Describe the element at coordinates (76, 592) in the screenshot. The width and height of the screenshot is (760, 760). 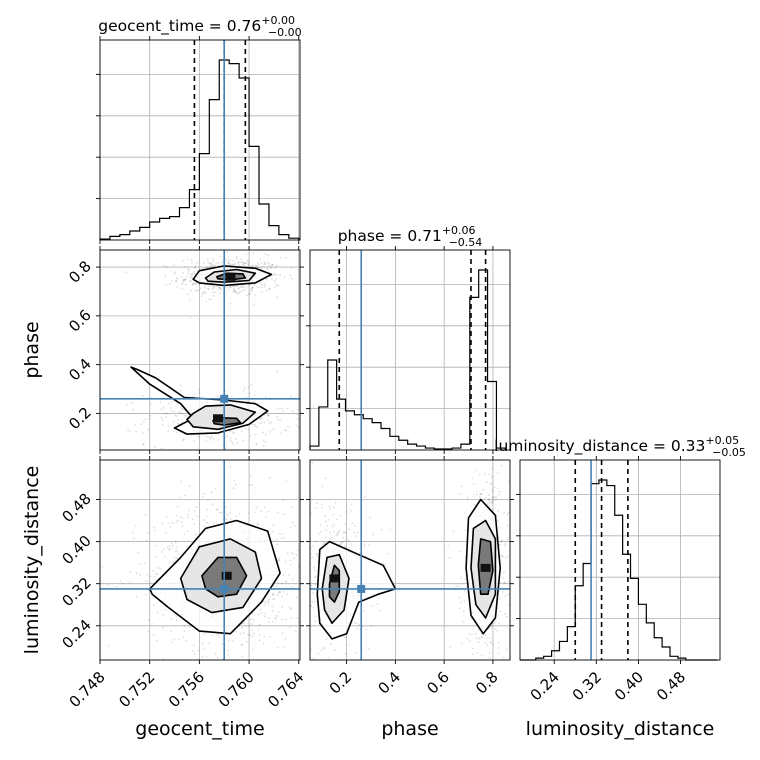
I see `y-tick-label-luminosity_distance: 0.32` at that location.